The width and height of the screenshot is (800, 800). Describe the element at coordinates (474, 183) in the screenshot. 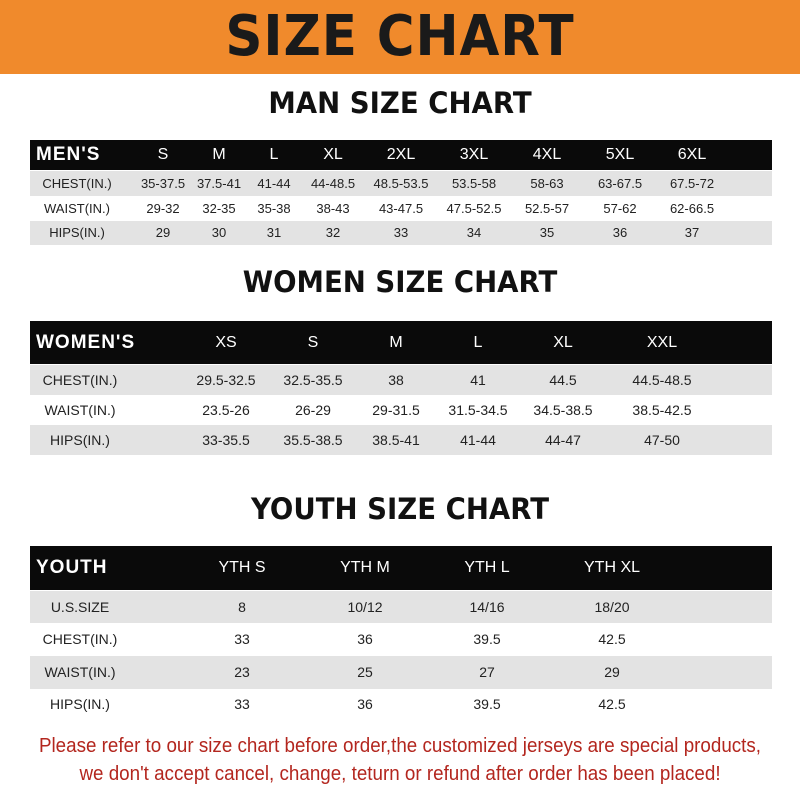

I see `measurement-cell: 53.5-58` at that location.